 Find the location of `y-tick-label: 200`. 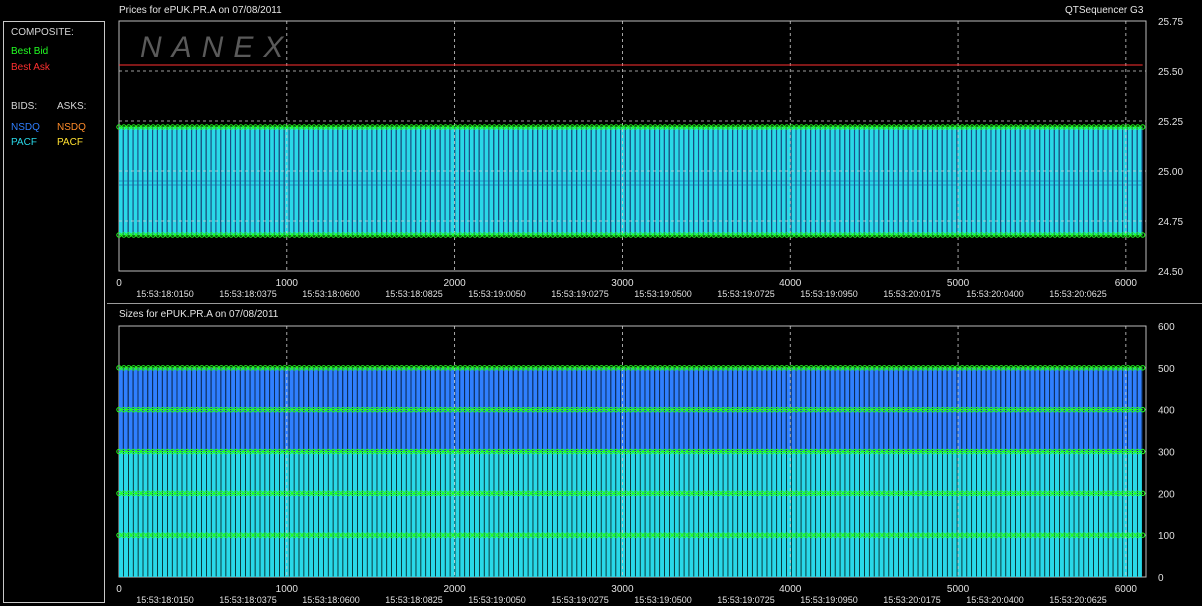

y-tick-label: 200 is located at coordinates (1166, 494).